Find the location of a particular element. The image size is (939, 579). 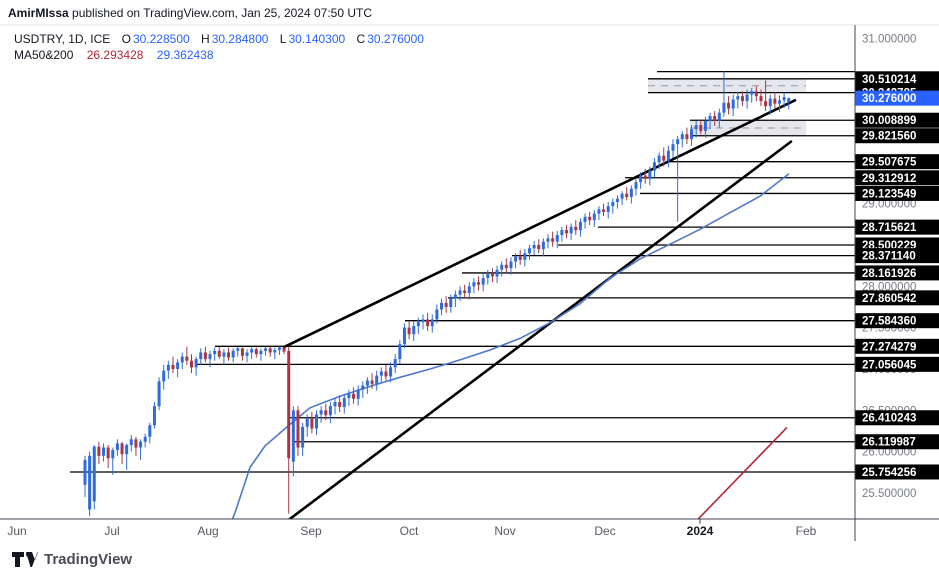

price-tick-label: 25.500000 is located at coordinates (889, 494).